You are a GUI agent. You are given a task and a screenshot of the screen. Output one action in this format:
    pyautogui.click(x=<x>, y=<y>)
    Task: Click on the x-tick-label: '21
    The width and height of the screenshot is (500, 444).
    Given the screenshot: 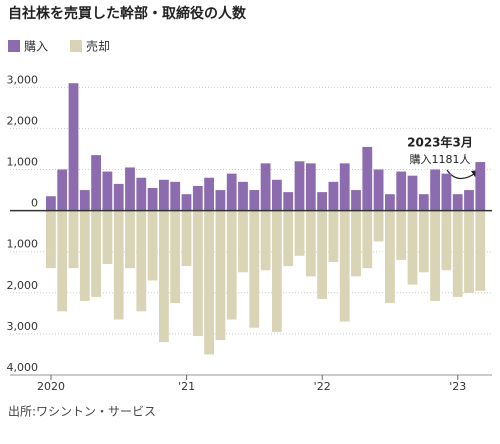 What is the action you would take?
    pyautogui.click(x=186, y=386)
    